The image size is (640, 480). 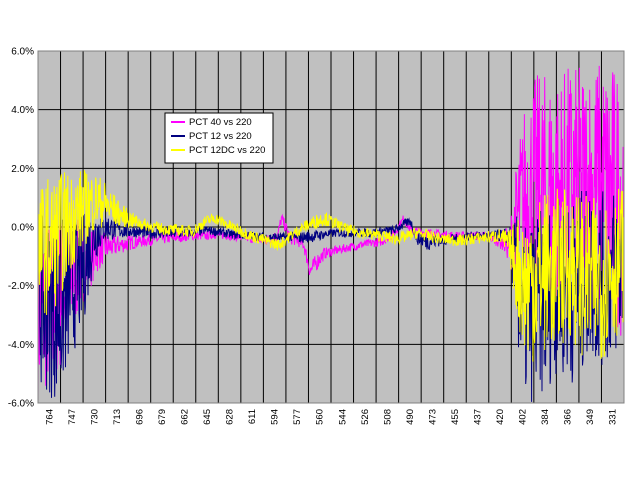 I want to click on y-tick-label: -6.0%, so click(x=21, y=404).